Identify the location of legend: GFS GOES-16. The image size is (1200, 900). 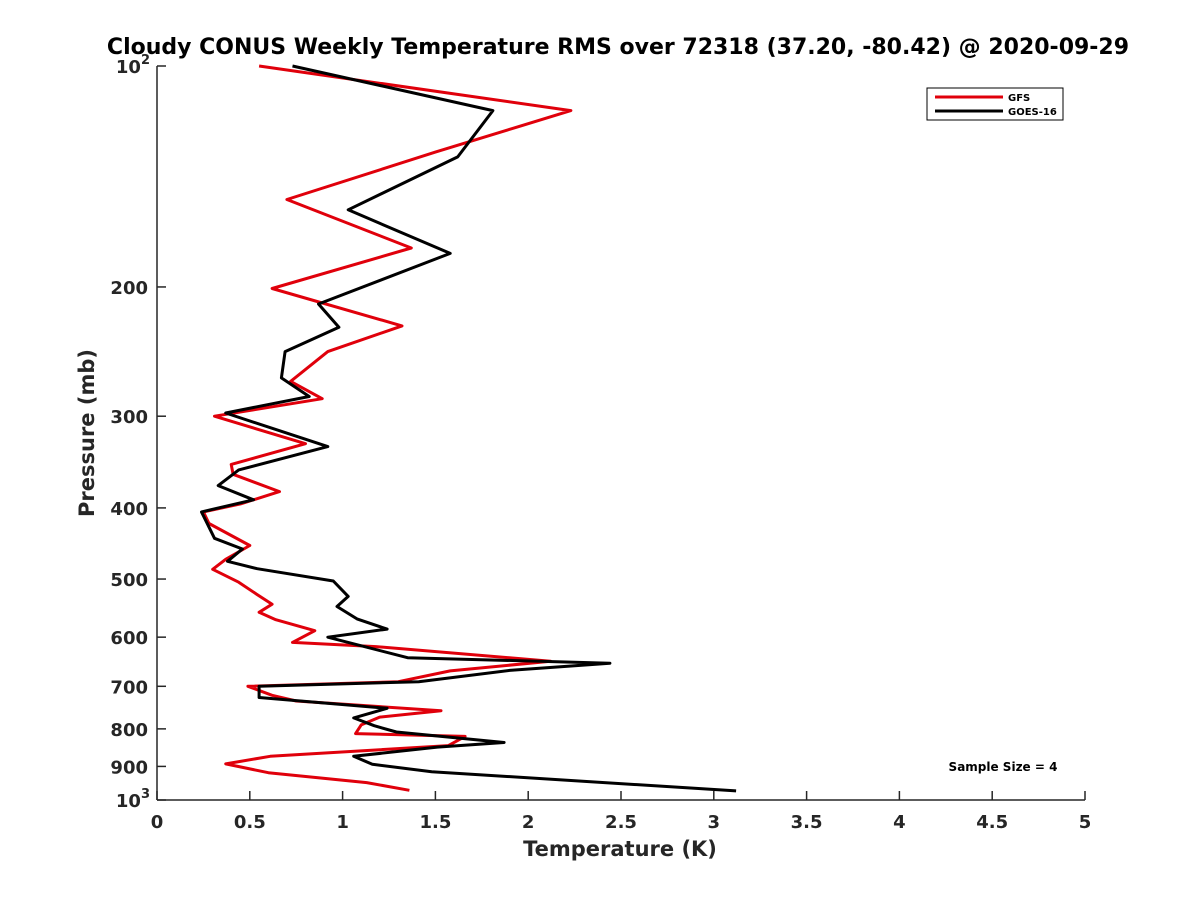
(995, 104).